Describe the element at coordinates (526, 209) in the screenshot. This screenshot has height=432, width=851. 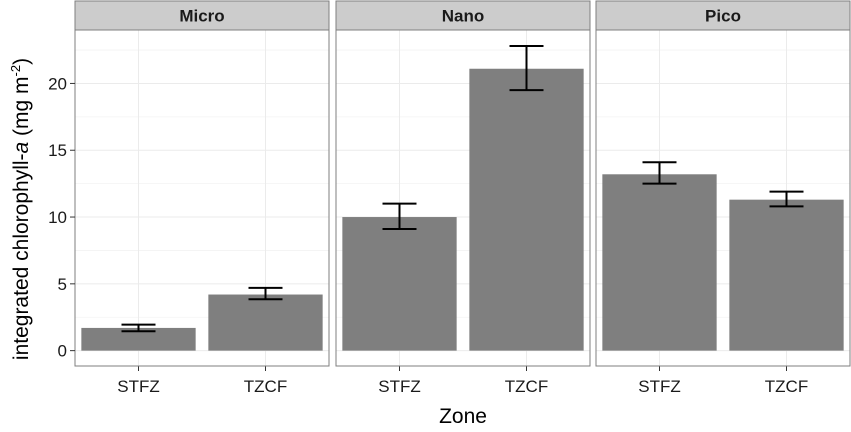
I see `bar-nano-tzcf` at that location.